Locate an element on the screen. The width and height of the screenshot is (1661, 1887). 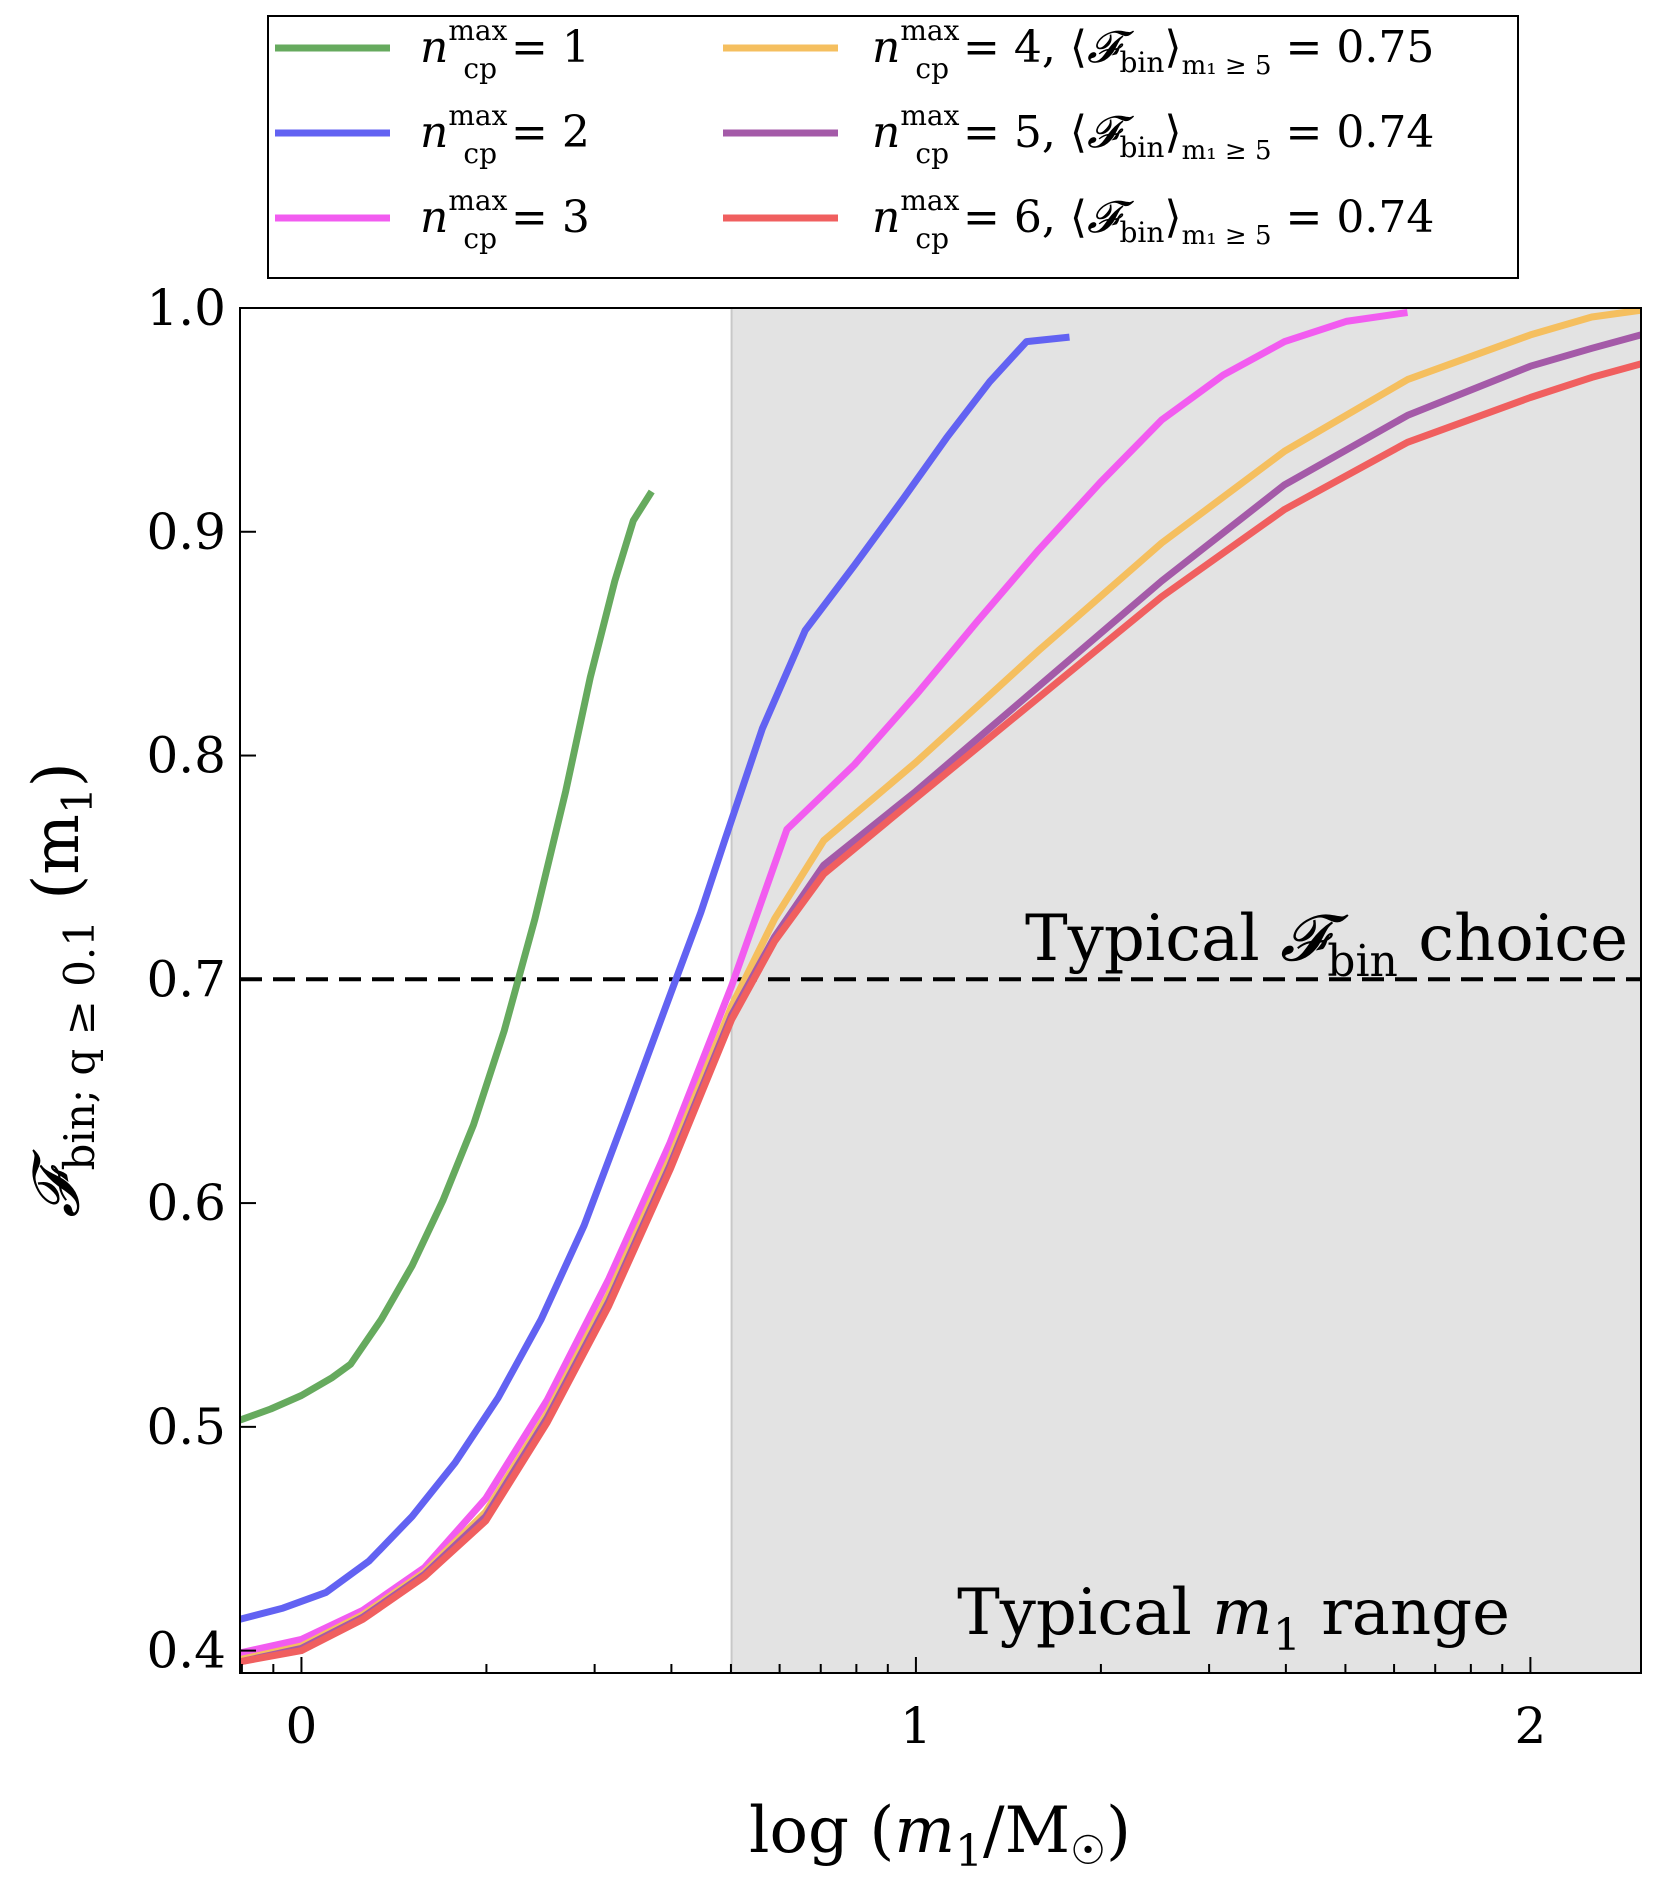
typical-fbin-choice-annotation: Typical 𝓕bin choice is located at coordinates (1326, 944).